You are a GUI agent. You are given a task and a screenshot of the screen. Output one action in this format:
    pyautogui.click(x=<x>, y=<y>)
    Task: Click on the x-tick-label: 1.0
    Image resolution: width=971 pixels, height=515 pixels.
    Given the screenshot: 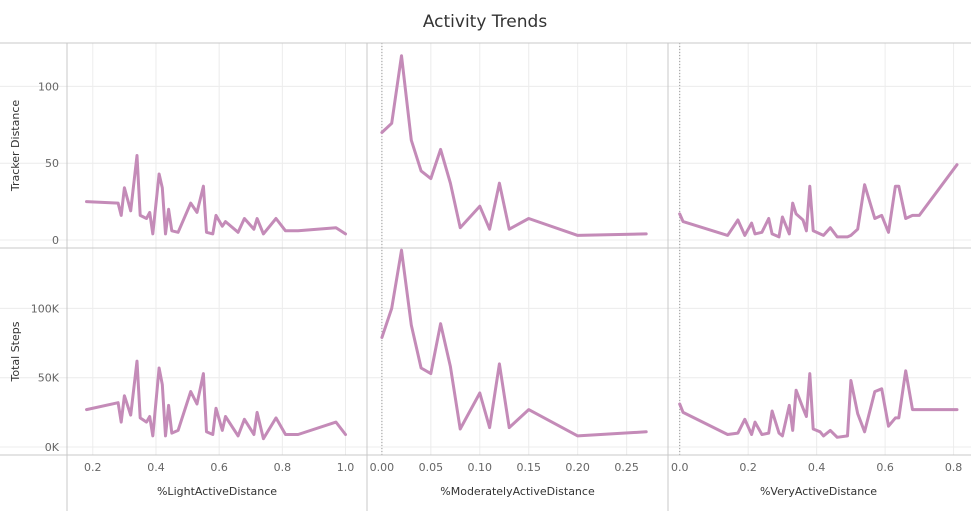 What is the action you would take?
    pyautogui.click(x=346, y=467)
    